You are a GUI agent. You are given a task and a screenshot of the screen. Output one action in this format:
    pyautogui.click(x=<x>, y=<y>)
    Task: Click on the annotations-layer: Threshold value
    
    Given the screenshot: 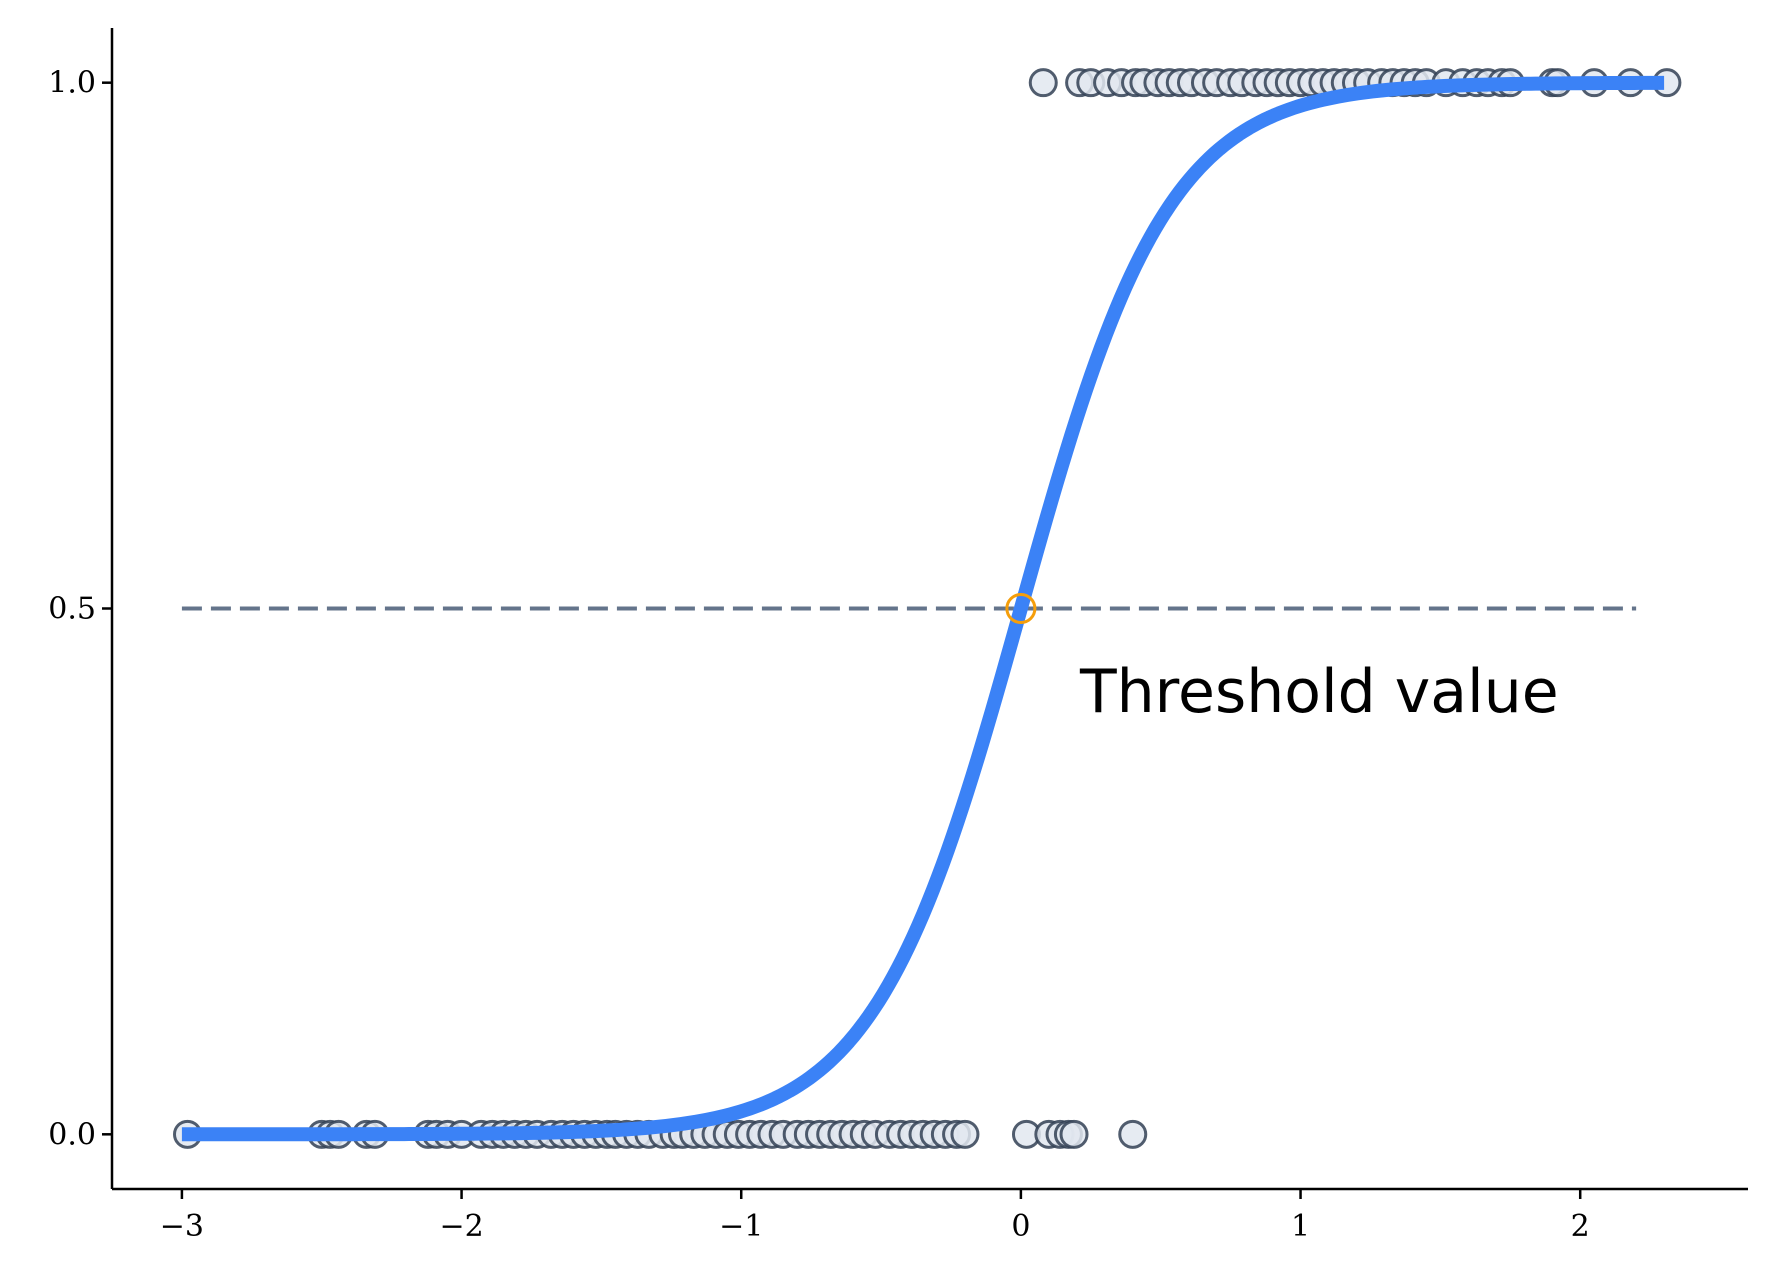 What is the action you would take?
    pyautogui.click(x=1319, y=692)
    